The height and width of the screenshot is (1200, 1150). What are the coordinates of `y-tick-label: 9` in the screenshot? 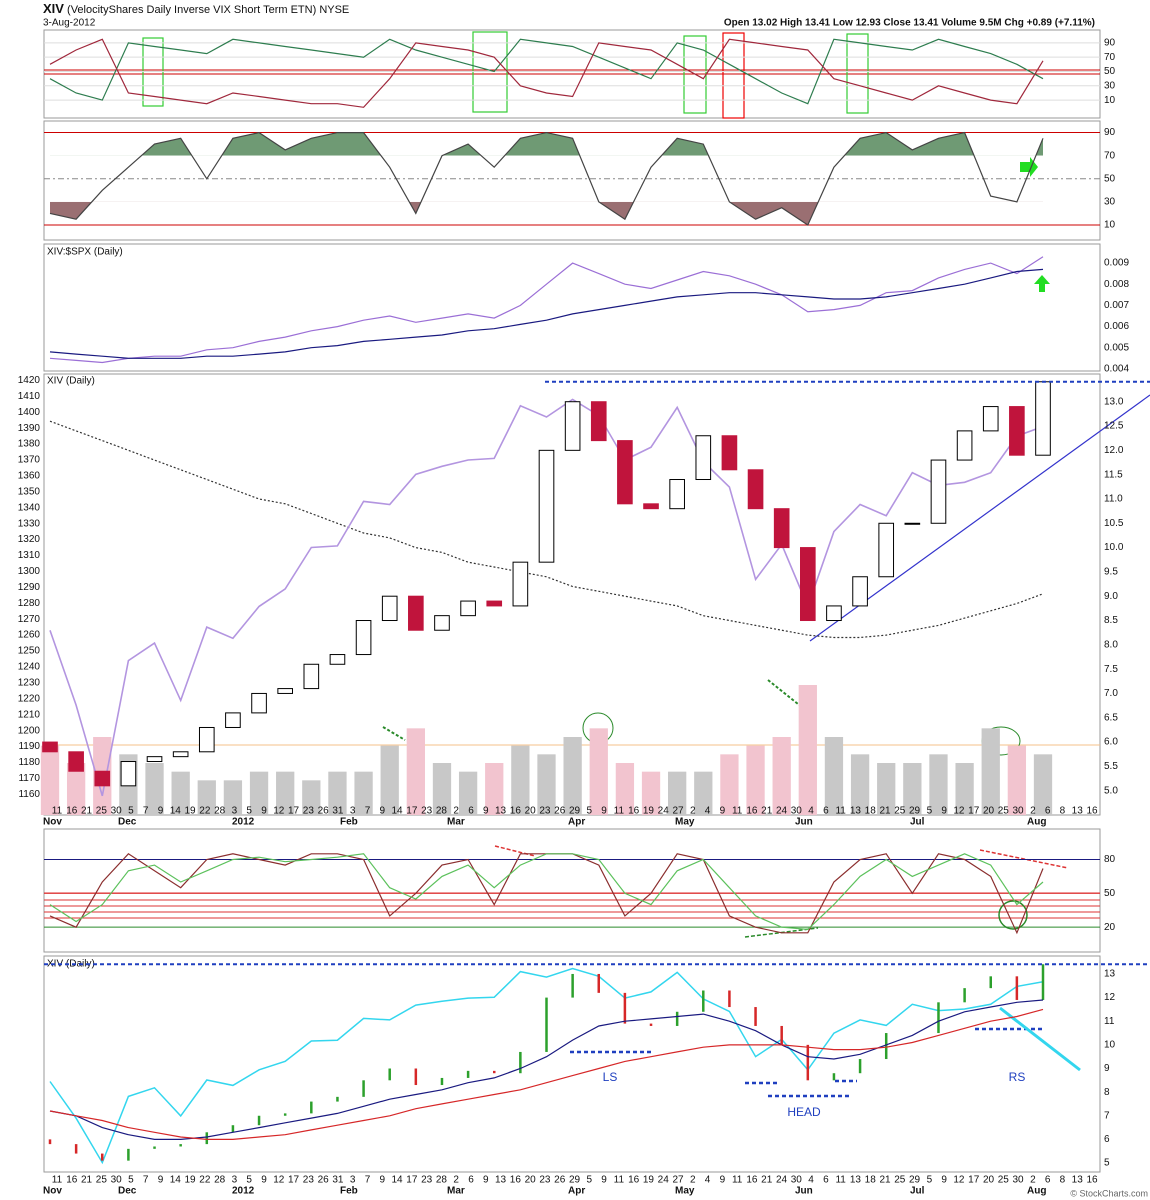 It's located at (1107, 1068).